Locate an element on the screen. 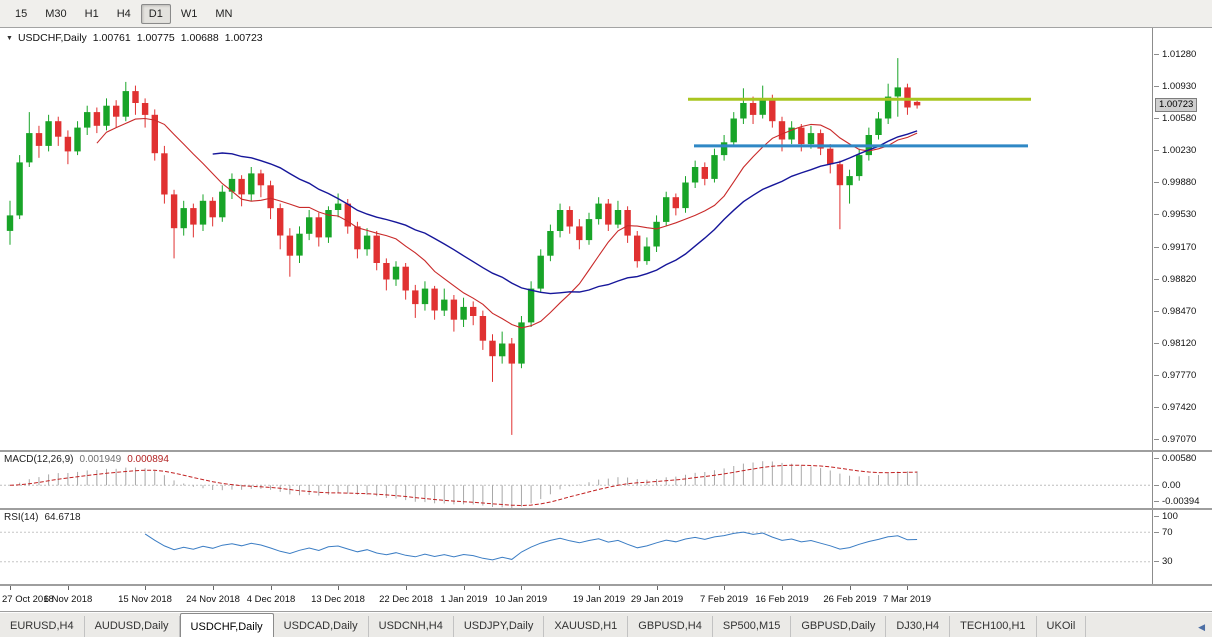  price-axis-label: 0.97770 is located at coordinates (1175, 375).